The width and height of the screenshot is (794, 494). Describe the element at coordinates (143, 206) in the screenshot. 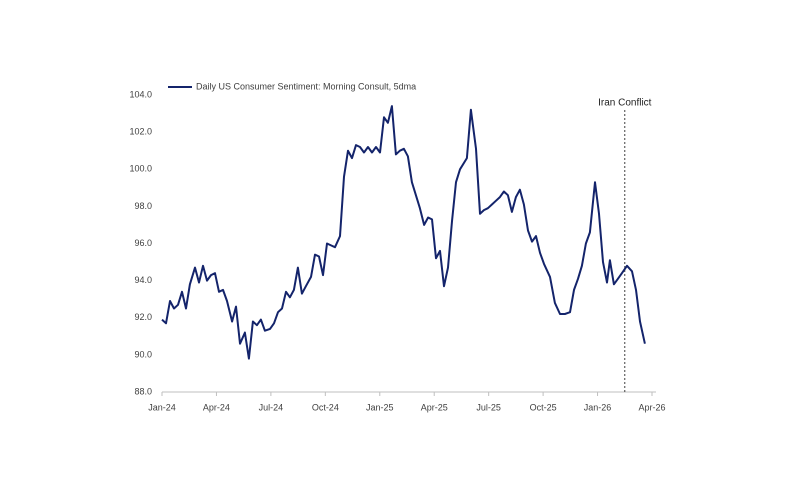

I see `y-tick-label: 98.0` at that location.